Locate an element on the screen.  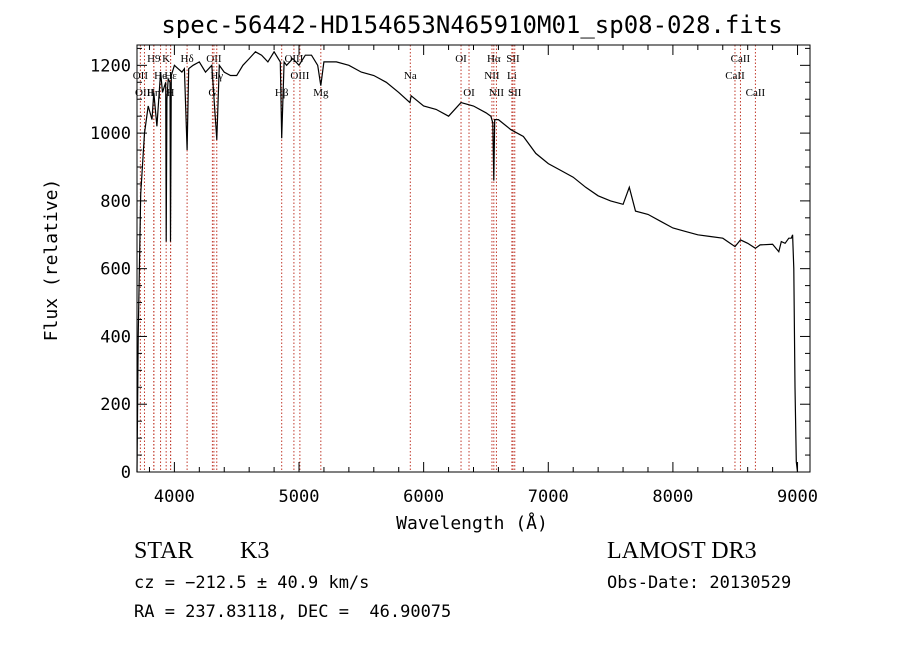
marker-label-16: Na is located at coordinates (410, 76).